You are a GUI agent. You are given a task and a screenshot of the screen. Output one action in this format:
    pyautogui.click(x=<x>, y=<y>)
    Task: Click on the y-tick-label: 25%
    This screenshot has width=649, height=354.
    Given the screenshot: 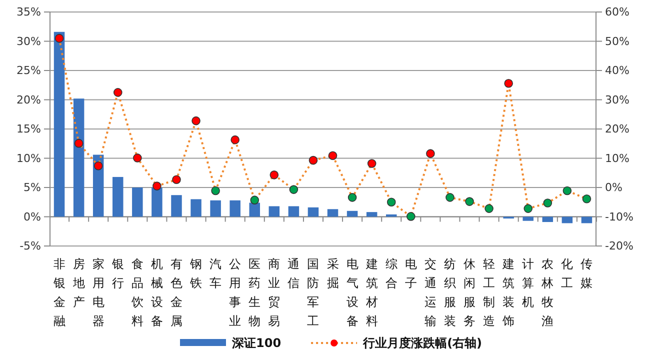 What is the action you would take?
    pyautogui.click(x=28, y=71)
    